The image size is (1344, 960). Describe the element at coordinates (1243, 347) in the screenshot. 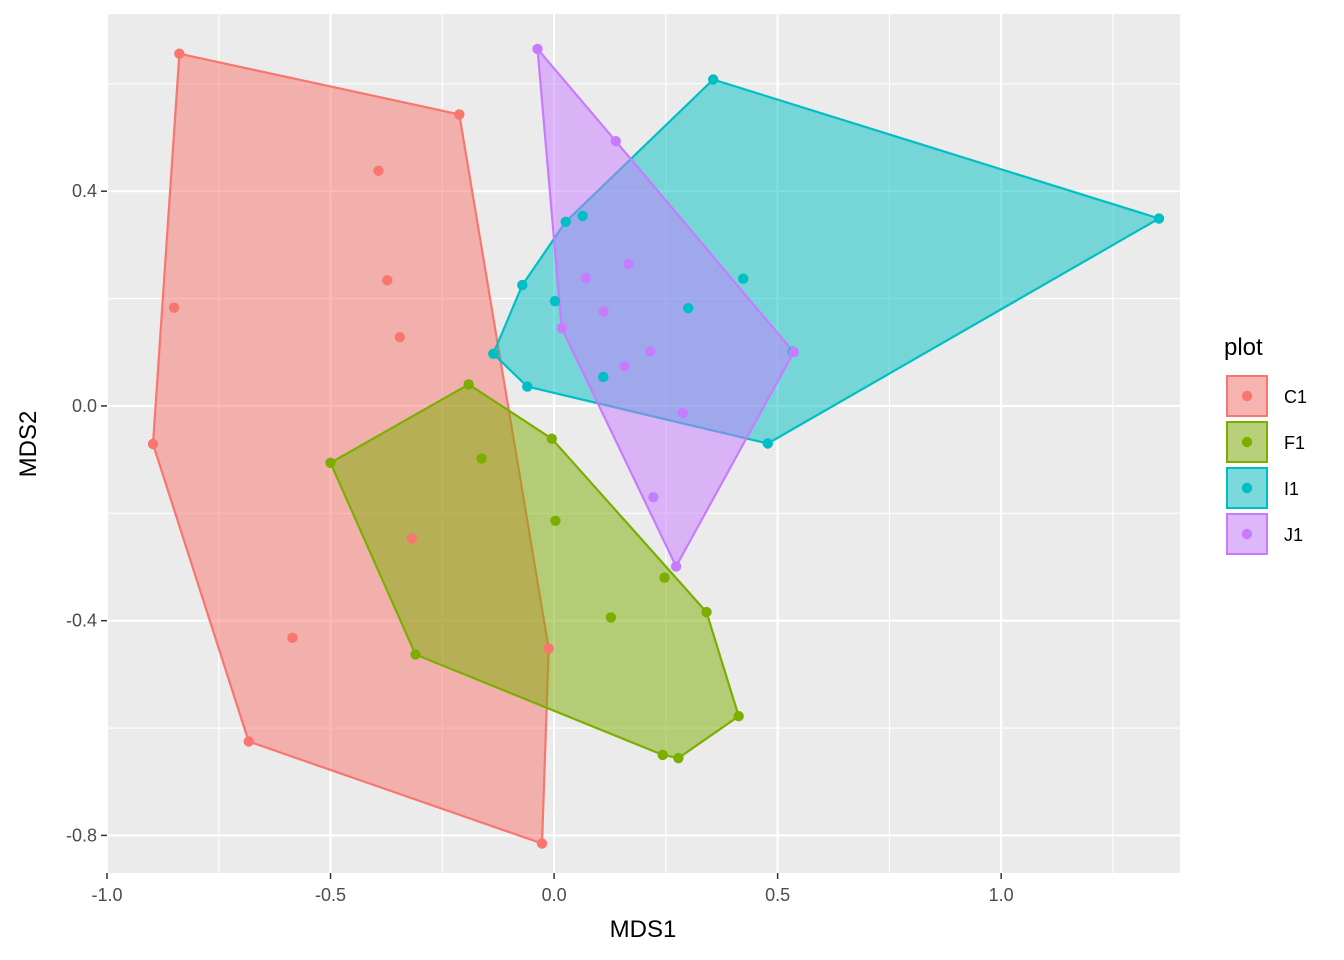

I see `legend-title: plot` at that location.